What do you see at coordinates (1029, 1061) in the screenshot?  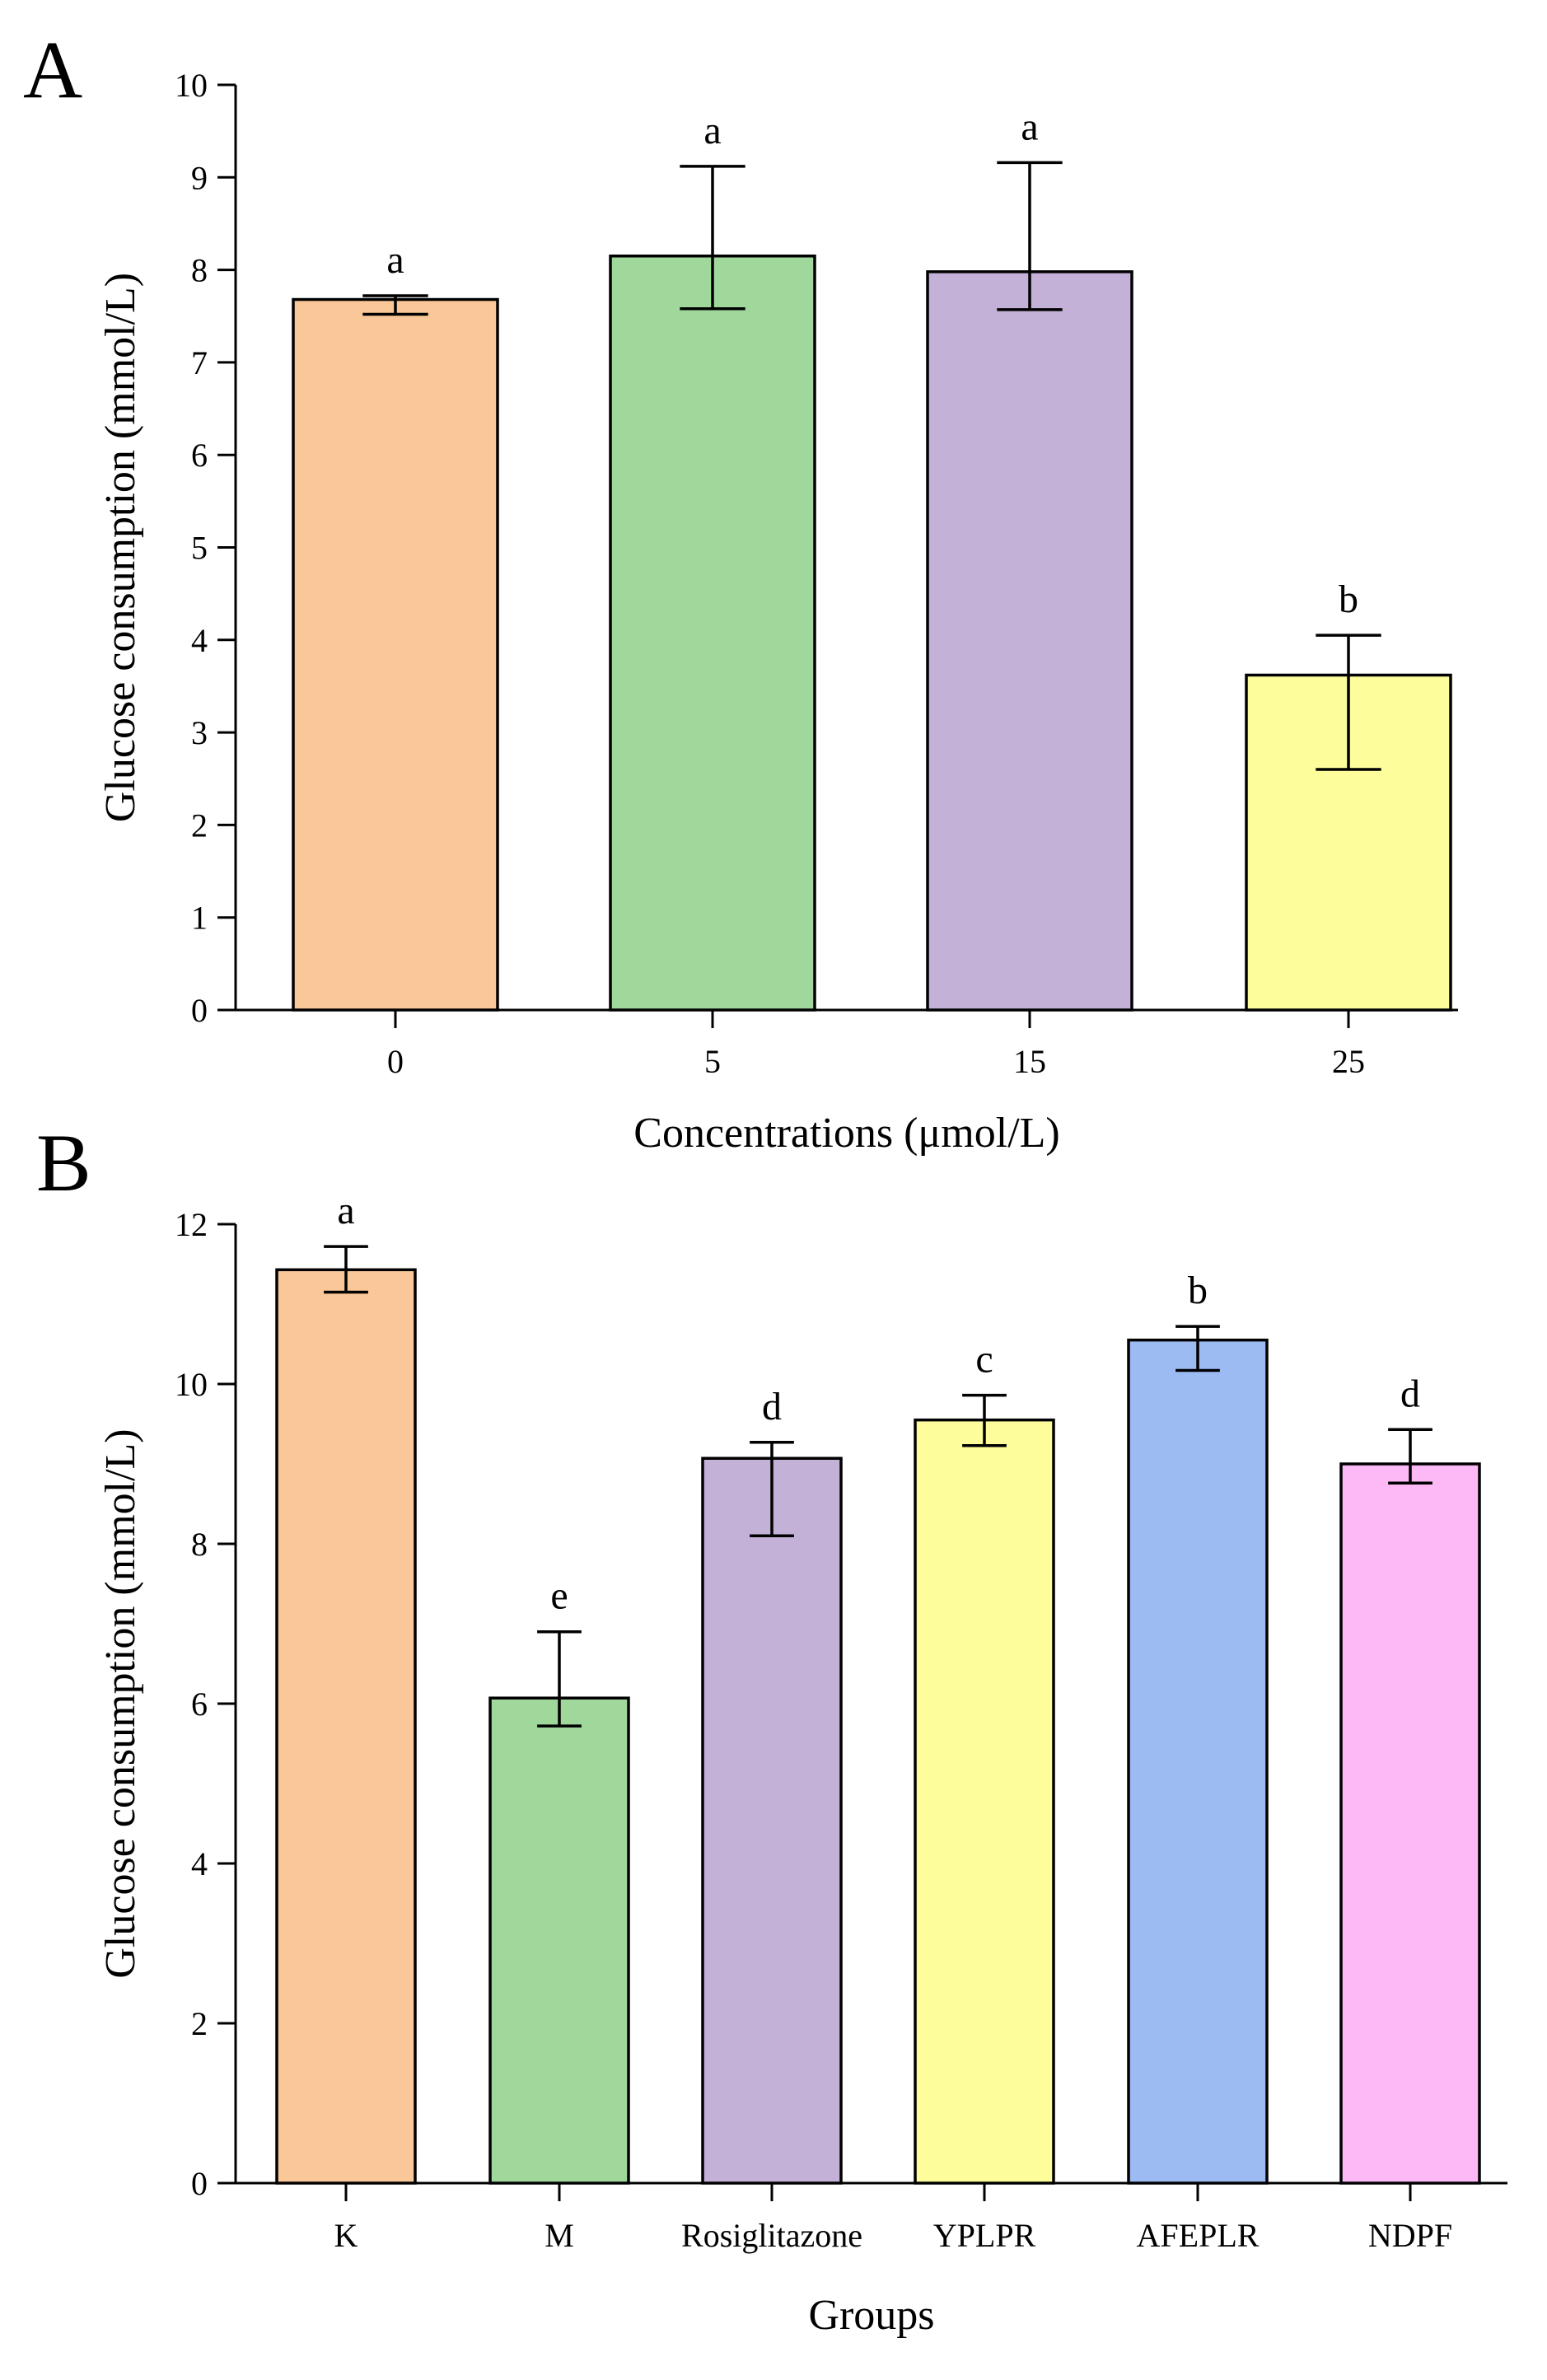 I see `x-tick-label-a-2: 15` at bounding box center [1029, 1061].